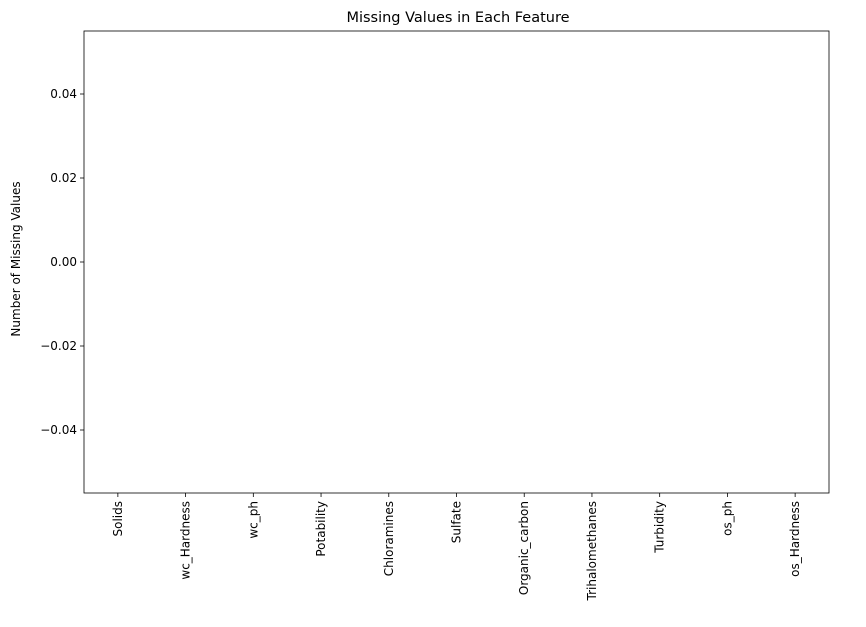 Image resolution: width=866 pixels, height=627 pixels. I want to click on x-tick-label: os_ph, so click(727, 518).